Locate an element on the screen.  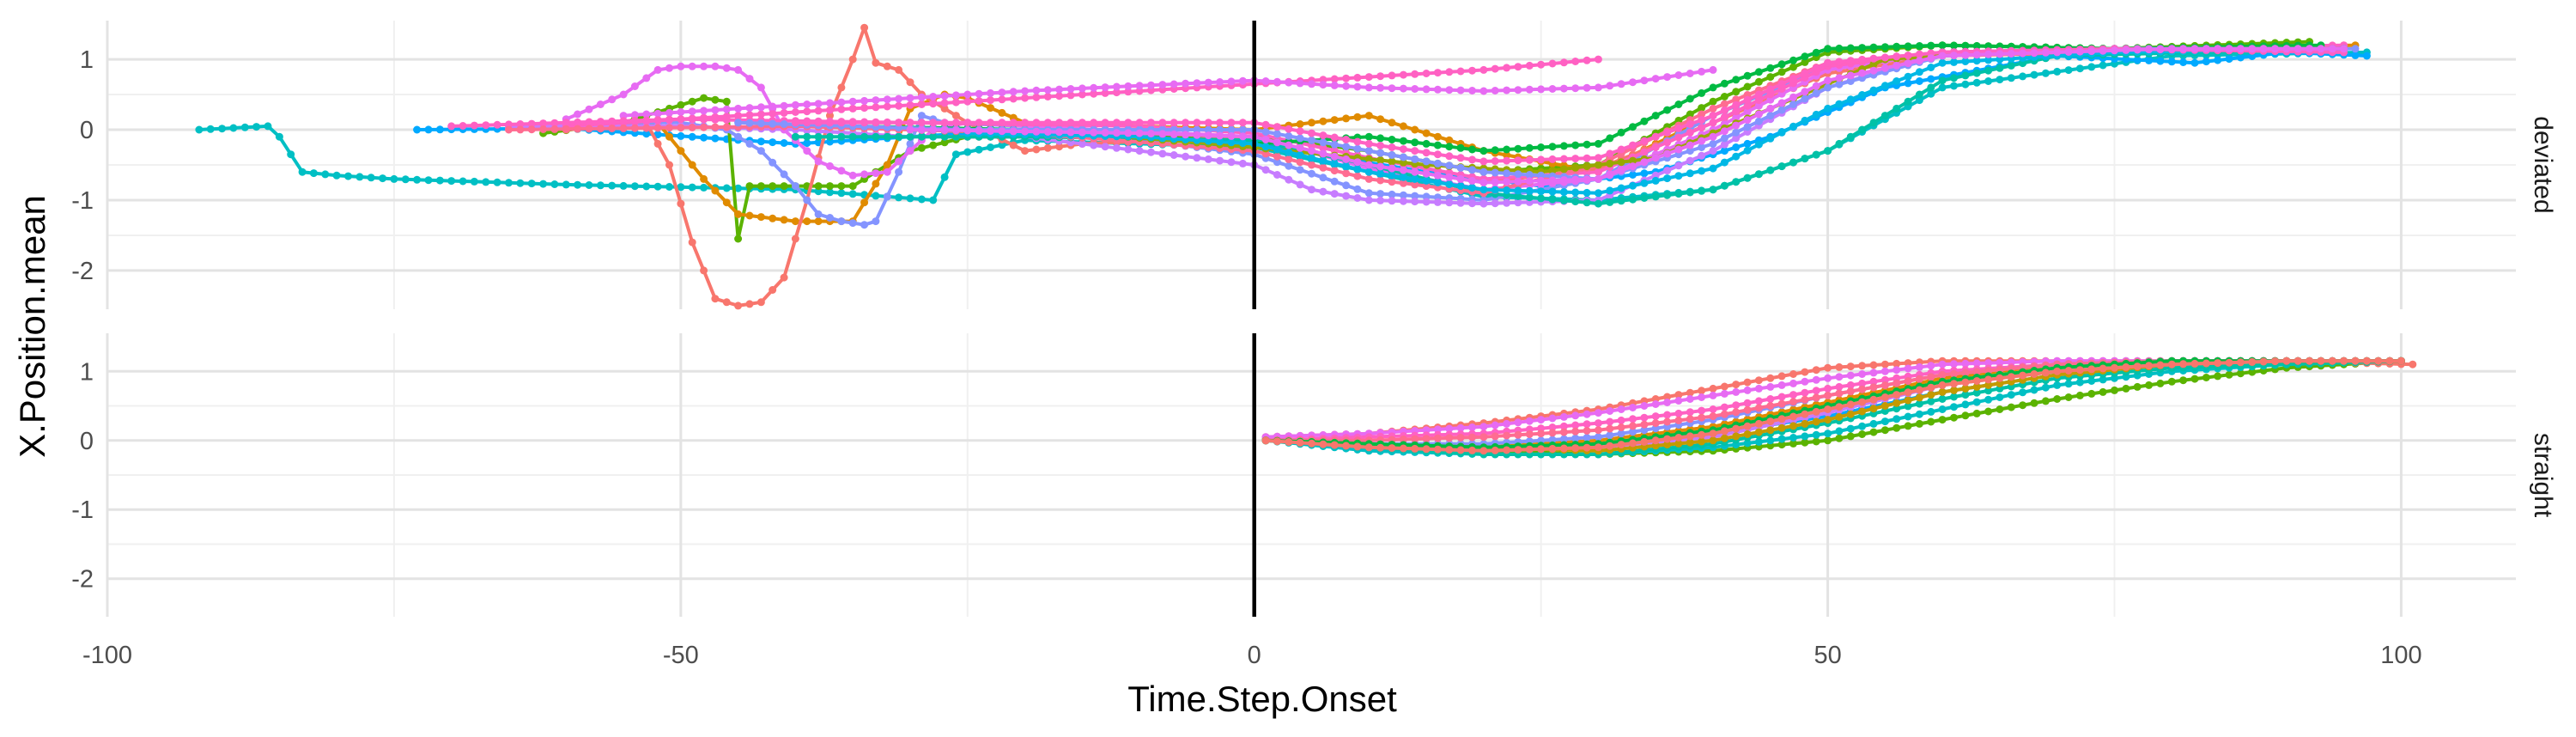
series-line is located at coordinates (1834, 404).